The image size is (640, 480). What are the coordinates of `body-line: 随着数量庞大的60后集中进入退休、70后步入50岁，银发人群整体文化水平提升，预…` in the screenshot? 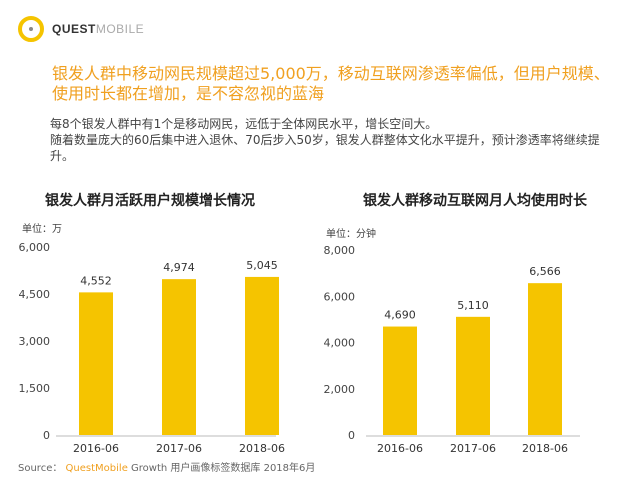 It's located at (325, 148).